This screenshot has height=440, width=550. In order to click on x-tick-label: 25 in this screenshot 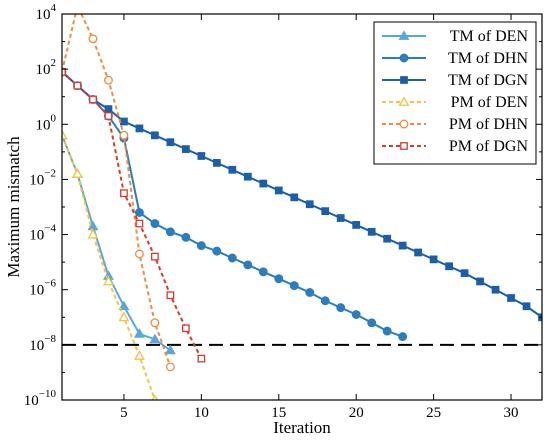, I will do `click(433, 413)`.